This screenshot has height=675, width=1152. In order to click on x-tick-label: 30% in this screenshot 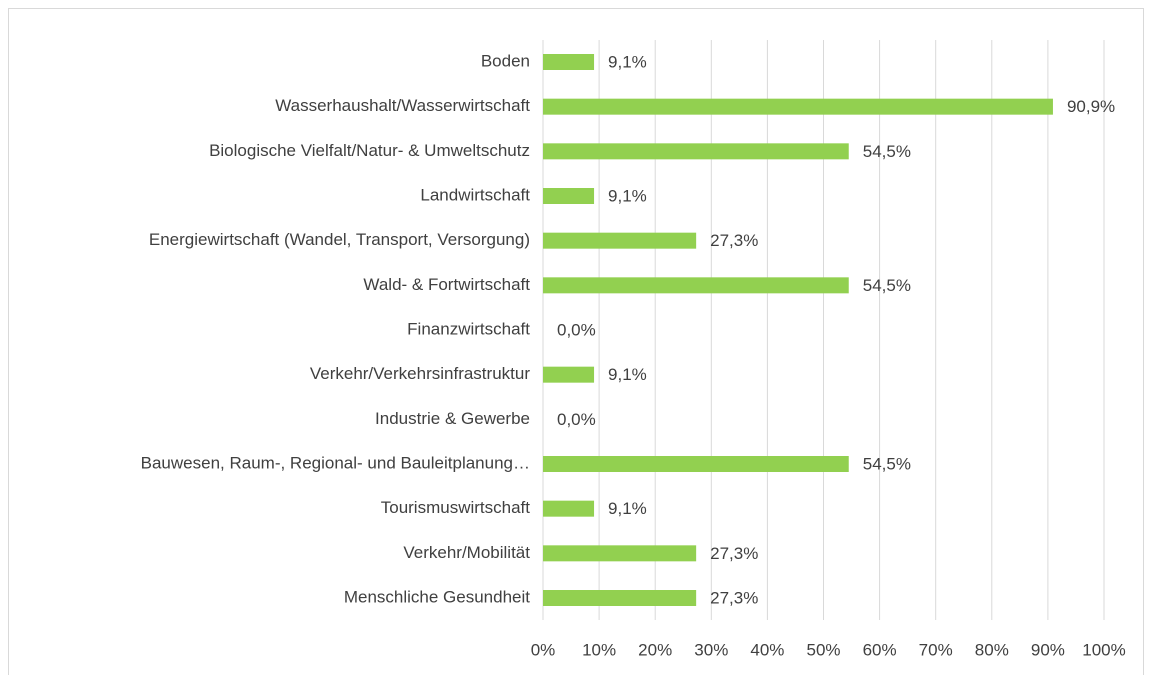, I will do `click(711, 649)`.